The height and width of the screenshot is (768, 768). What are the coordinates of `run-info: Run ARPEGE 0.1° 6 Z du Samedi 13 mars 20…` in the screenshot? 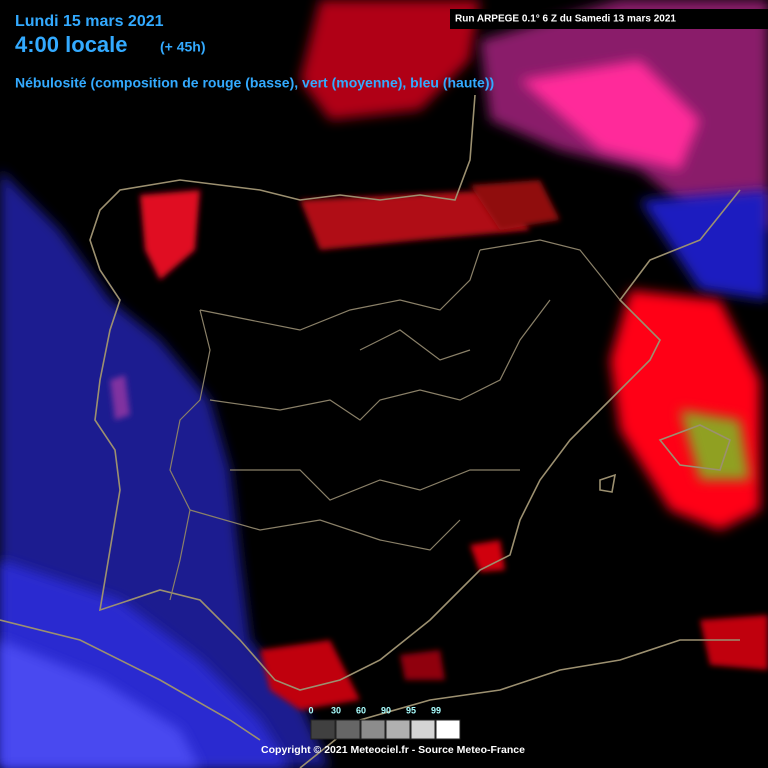 It's located at (565, 19).